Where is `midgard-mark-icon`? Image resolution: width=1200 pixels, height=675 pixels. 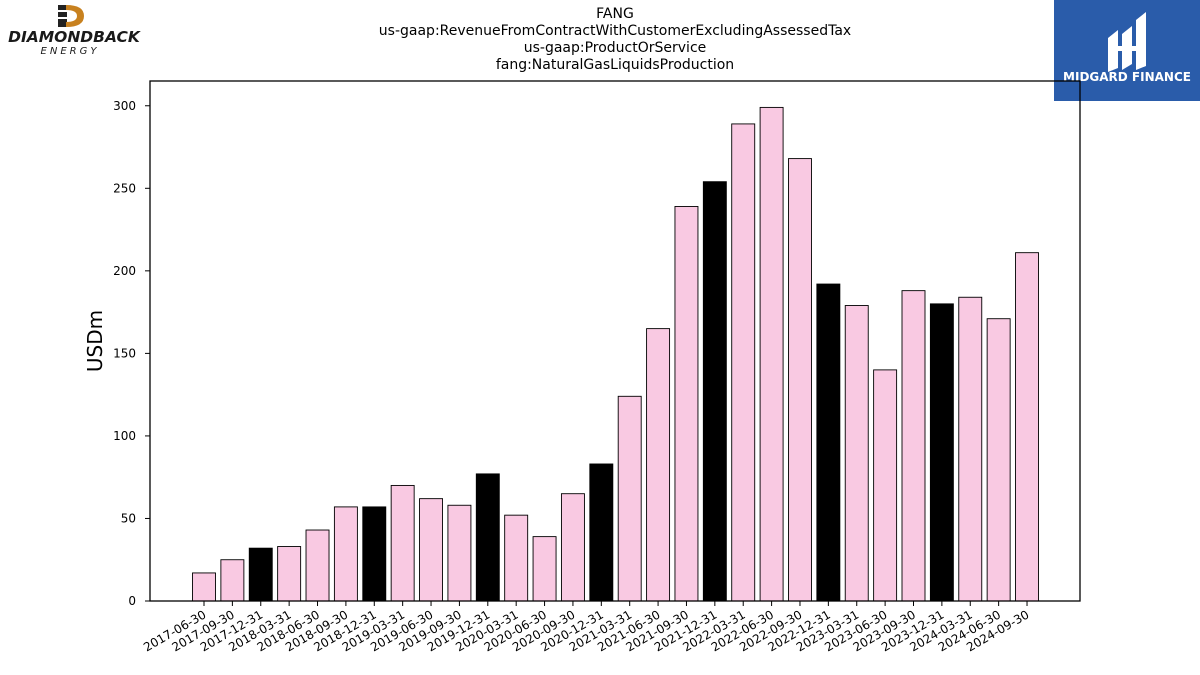 midgard-mark-icon is located at coordinates (1127, 42).